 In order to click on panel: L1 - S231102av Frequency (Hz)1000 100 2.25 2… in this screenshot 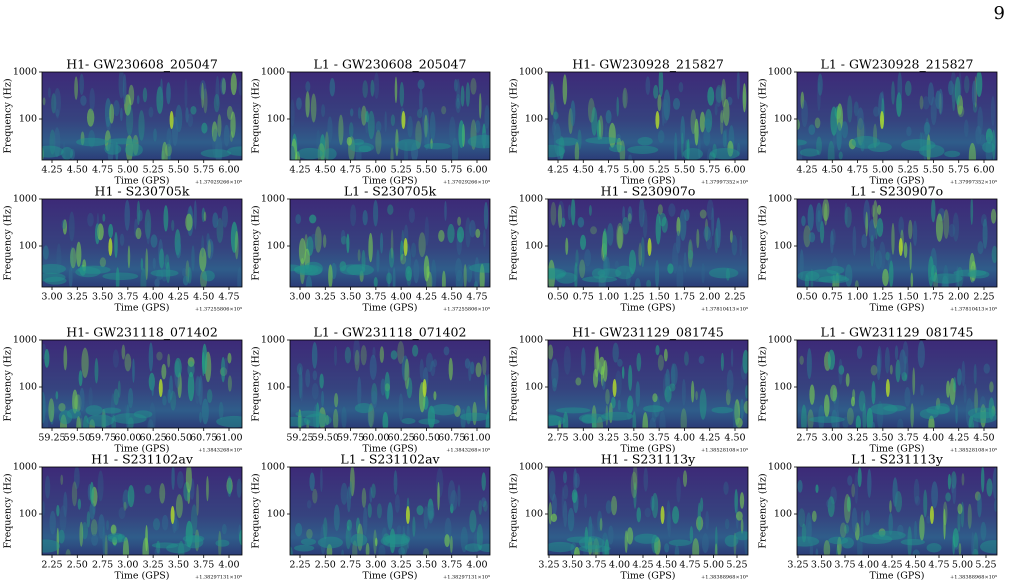, I will do `click(371, 517)`.